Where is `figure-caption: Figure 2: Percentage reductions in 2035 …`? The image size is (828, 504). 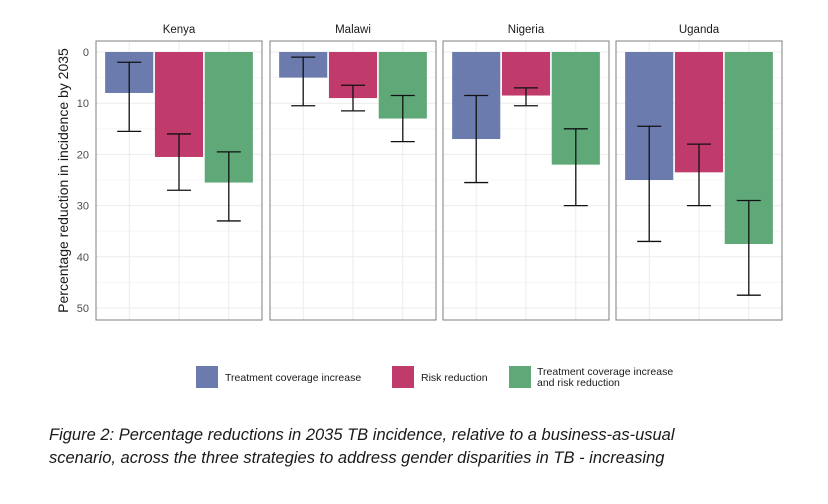
figure-caption: Figure 2: Percentage reductions in 2035 … is located at coordinates (434, 447).